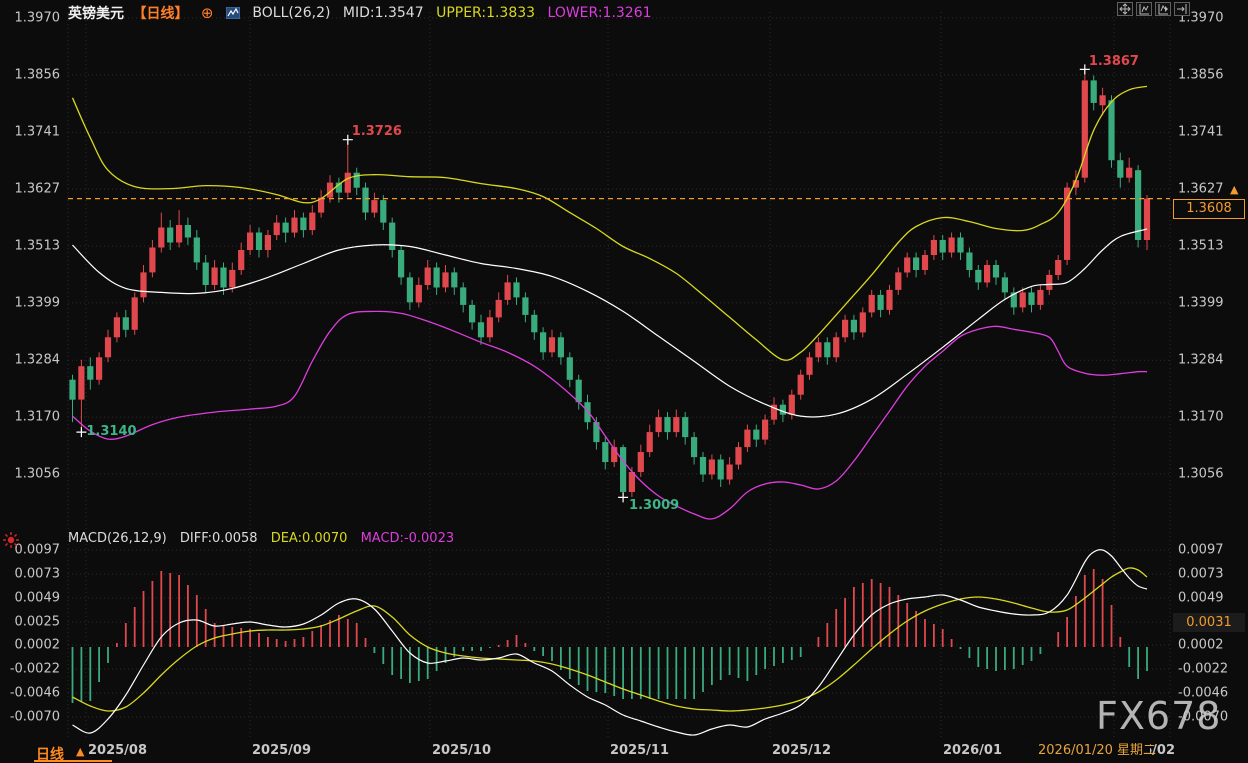 Image resolution: width=1248 pixels, height=763 pixels. Describe the element at coordinates (34, 669) in the screenshot. I see `macd-axis-left-label: -0.0022` at that location.